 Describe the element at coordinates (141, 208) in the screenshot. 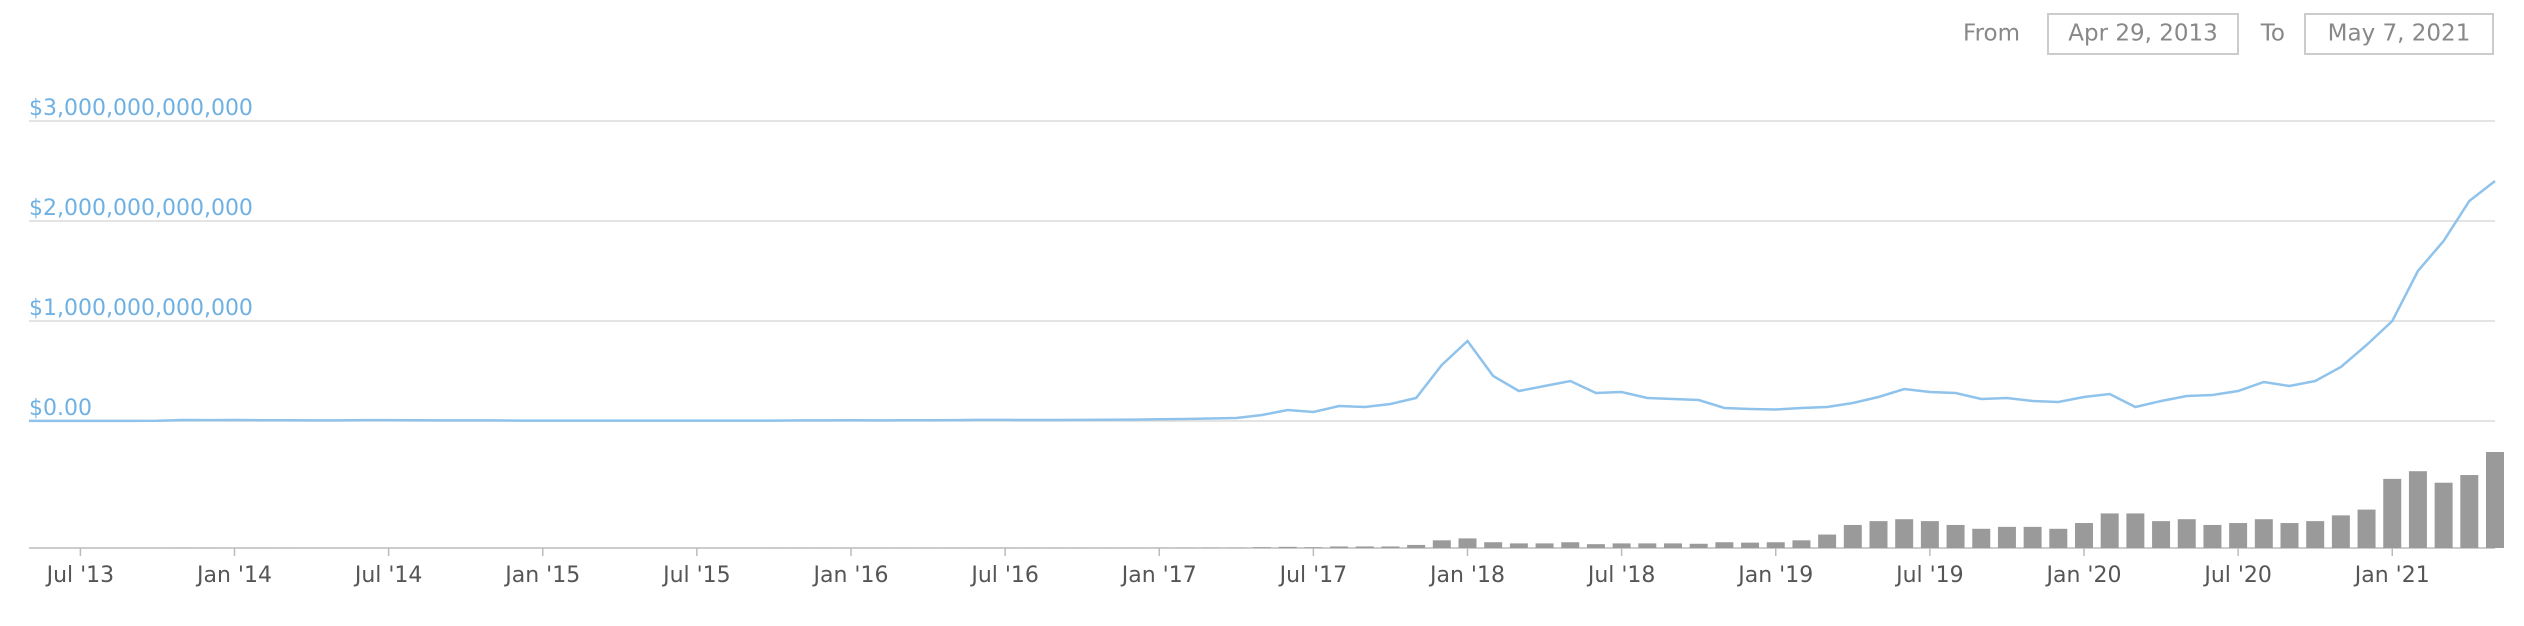

I see `y-tick-label: $2,000,000,000,000` at that location.